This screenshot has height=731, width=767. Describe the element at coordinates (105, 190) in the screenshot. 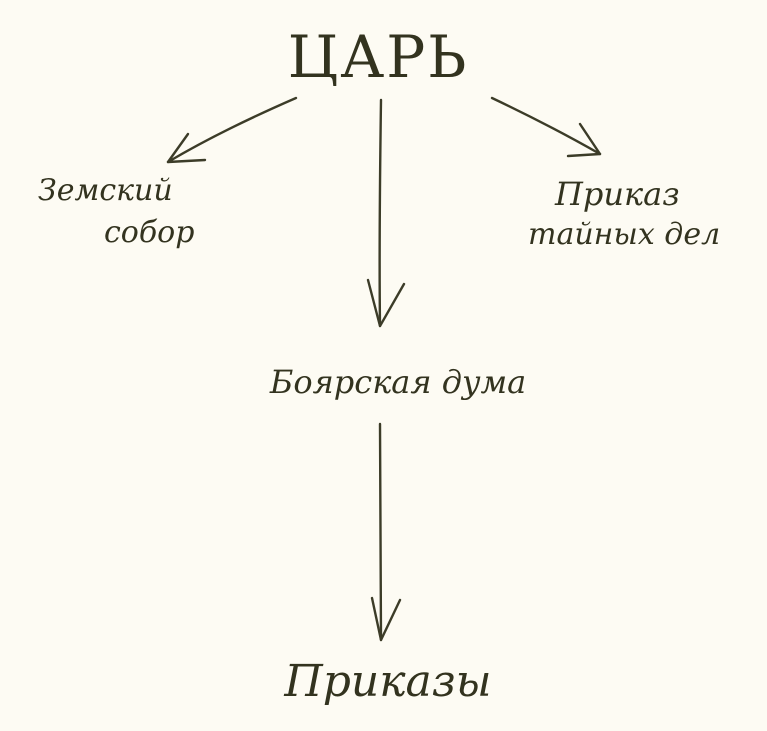

I see `node-zemsky-sobor-line1: Земский` at that location.